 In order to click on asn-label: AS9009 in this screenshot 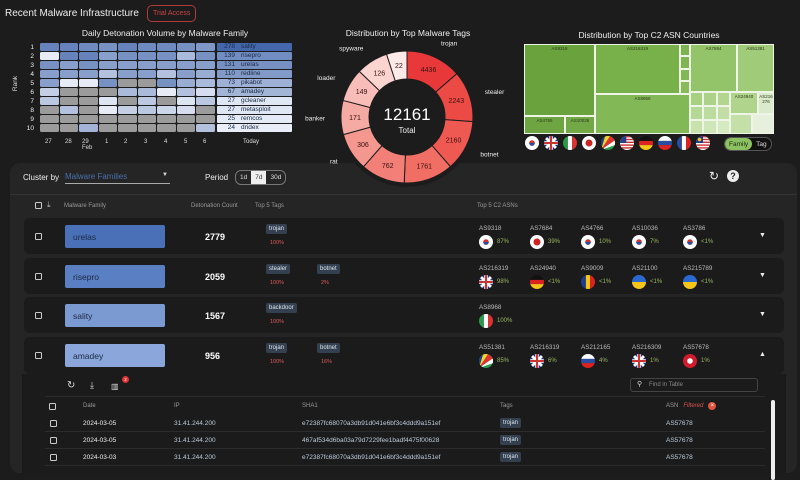, I will do `click(592, 268)`.